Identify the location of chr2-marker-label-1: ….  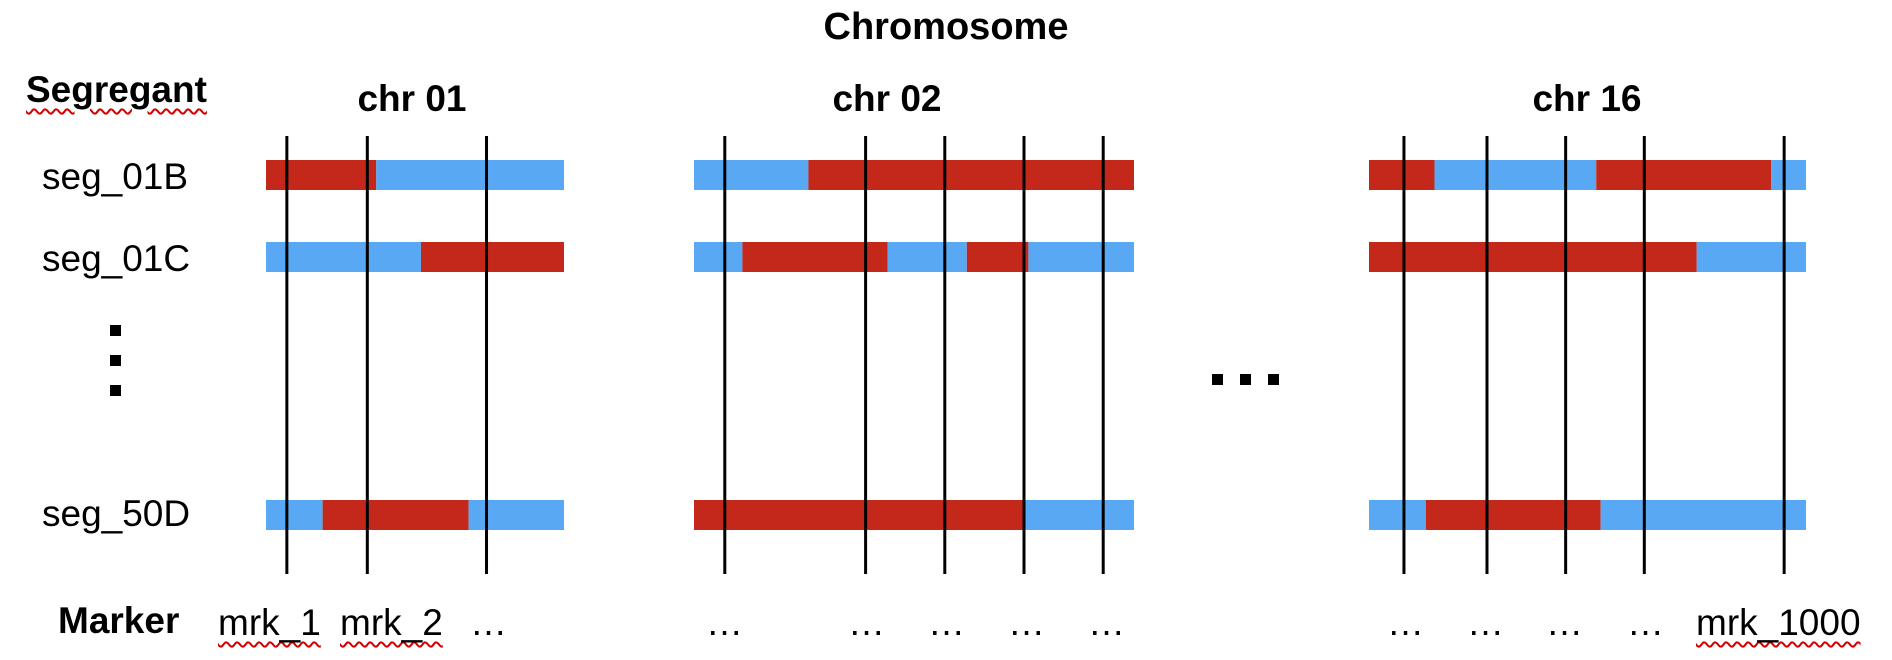
(724, 622).